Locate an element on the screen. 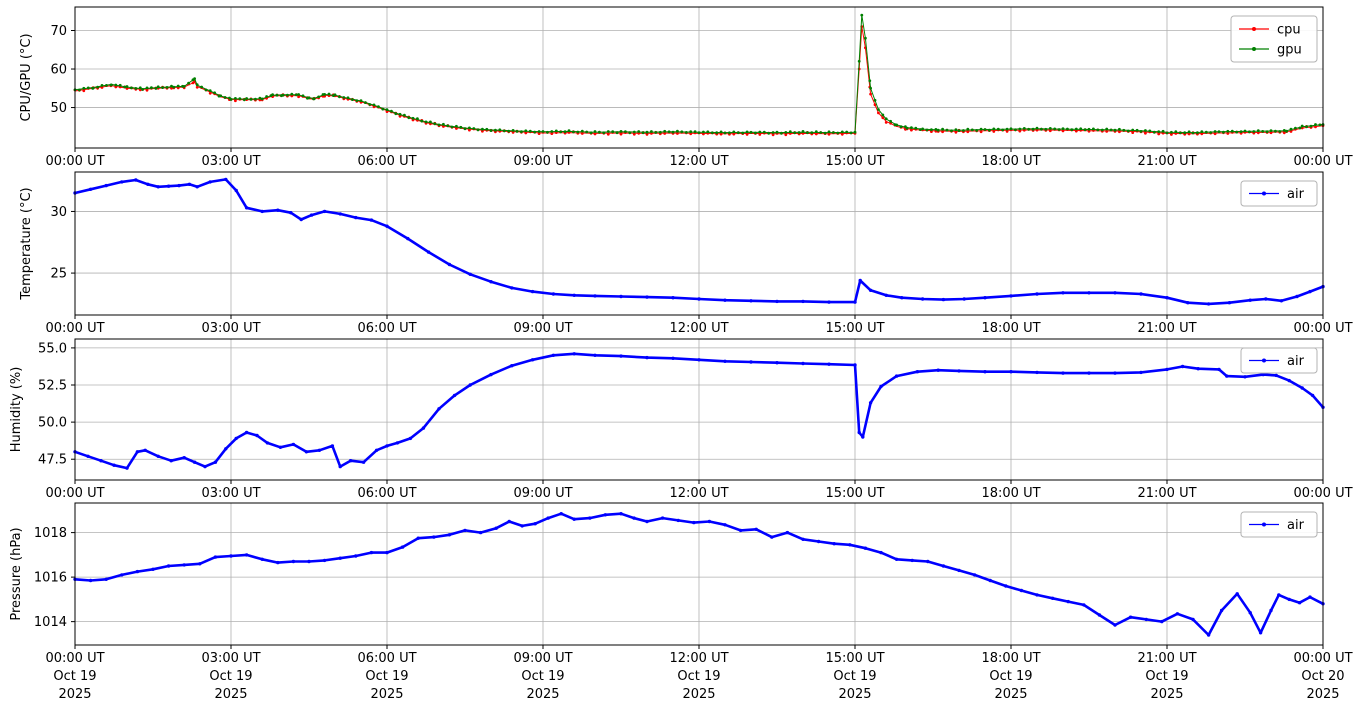  x-tick-label: 03:00 UT is located at coordinates (230, 161).